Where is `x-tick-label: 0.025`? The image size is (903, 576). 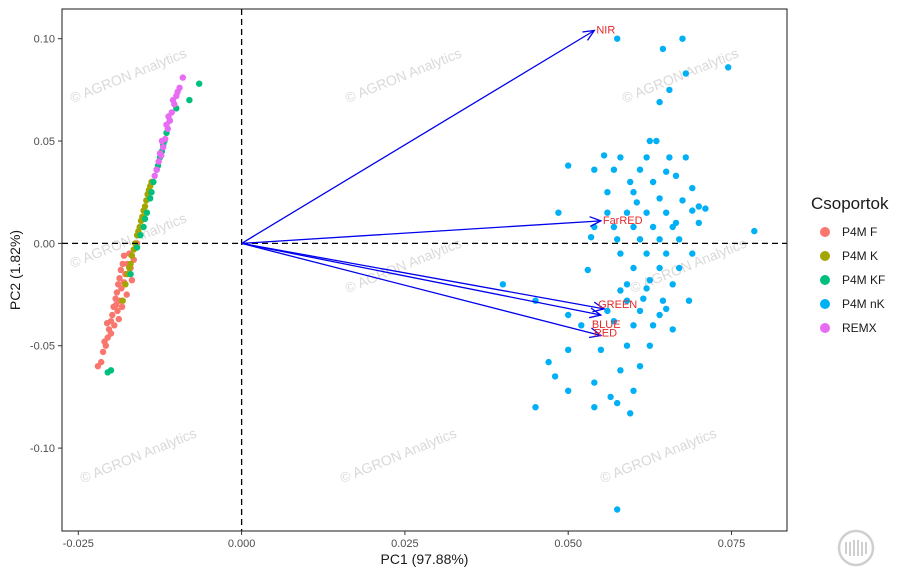
x-tick-label: 0.025 is located at coordinates (405, 544).